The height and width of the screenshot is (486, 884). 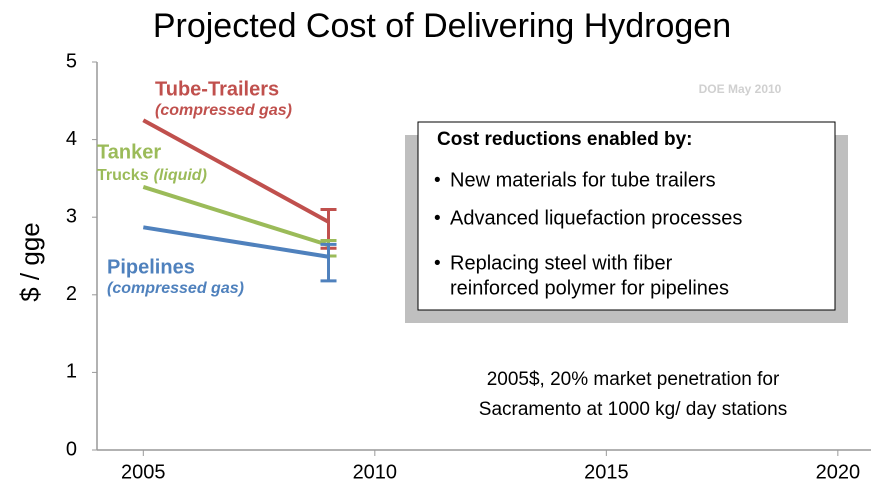 I want to click on y-tick-label: 2, so click(x=71, y=294).